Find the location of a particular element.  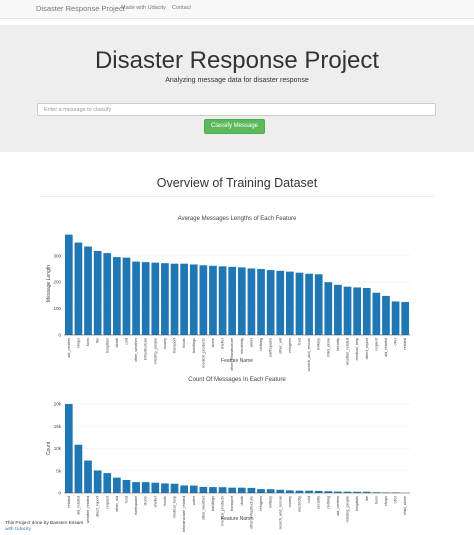

footer-udacity-link: with Udacity is located at coordinates (18, 529).